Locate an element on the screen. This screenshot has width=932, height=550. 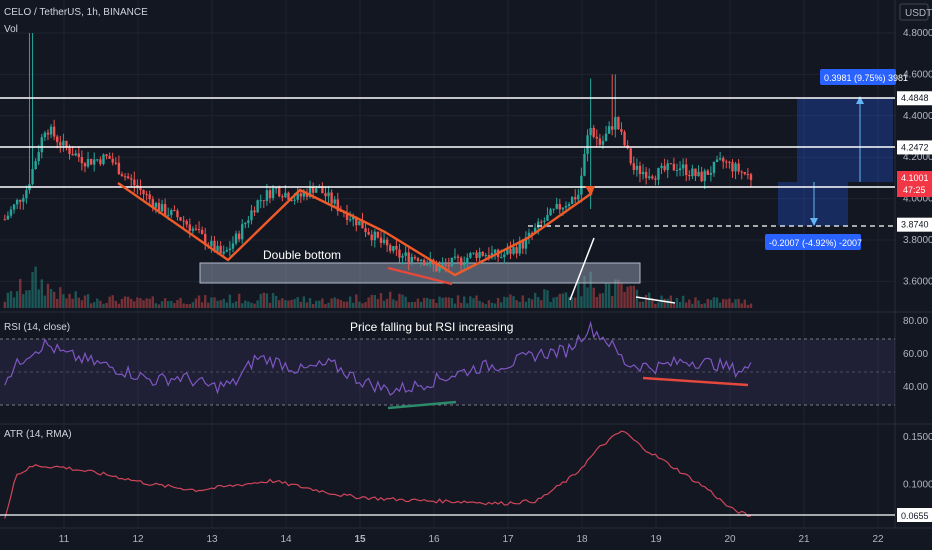
rsi-tick-label: 60.00 is located at coordinates (915, 354).